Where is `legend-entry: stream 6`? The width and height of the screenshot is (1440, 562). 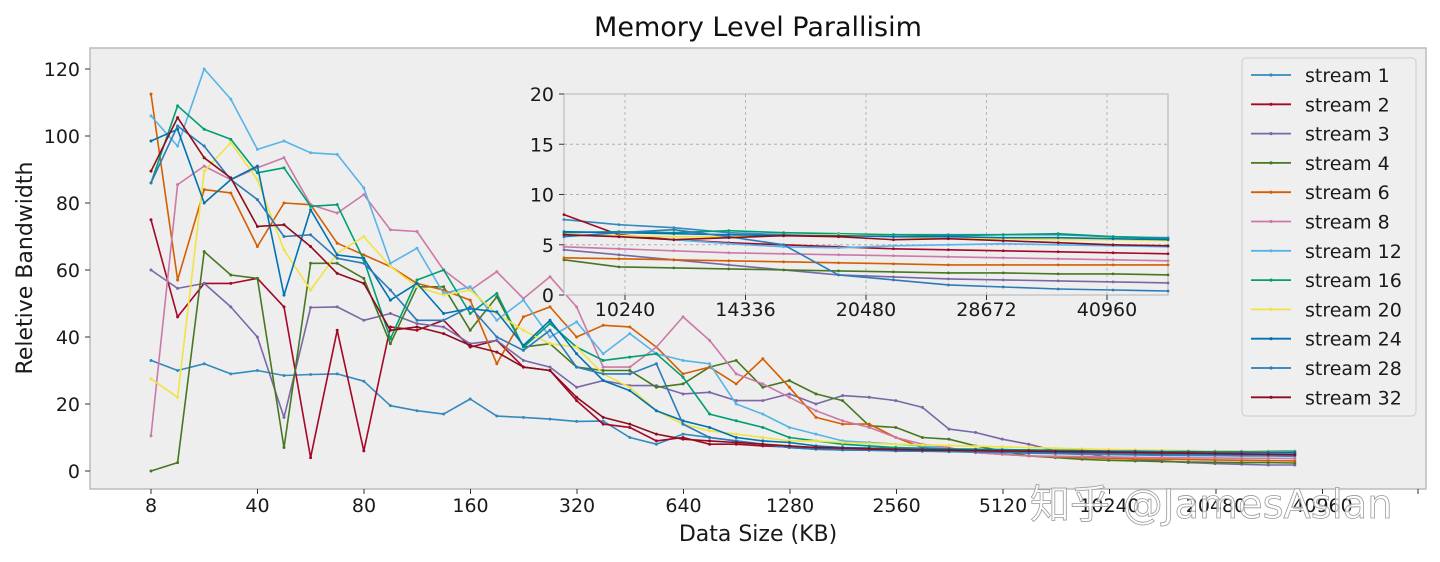 legend-entry: stream 6 is located at coordinates (1347, 193).